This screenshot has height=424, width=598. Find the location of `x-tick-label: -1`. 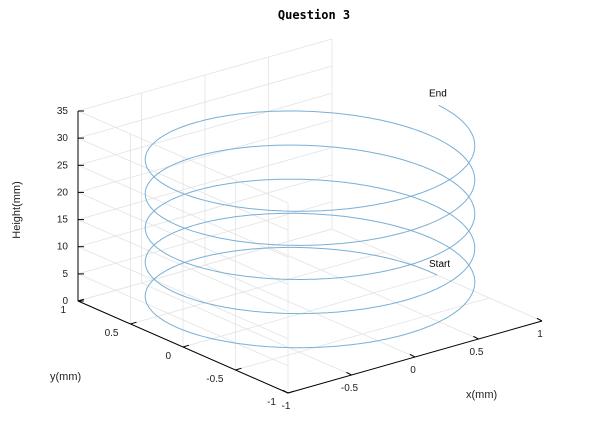

x-tick-label: -1 is located at coordinates (286, 406).